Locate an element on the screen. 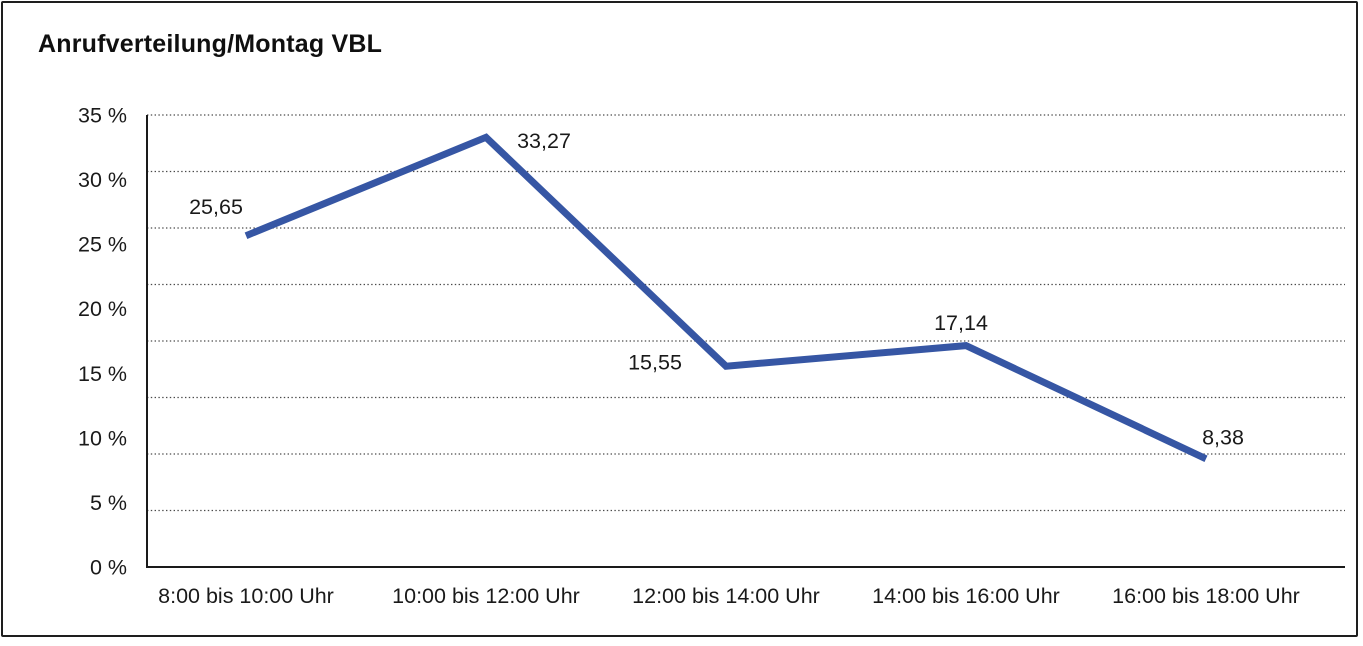 This screenshot has height=646, width=1363. x-tick-label: 14:00 bis 16:00 Uhr is located at coordinates (966, 596).